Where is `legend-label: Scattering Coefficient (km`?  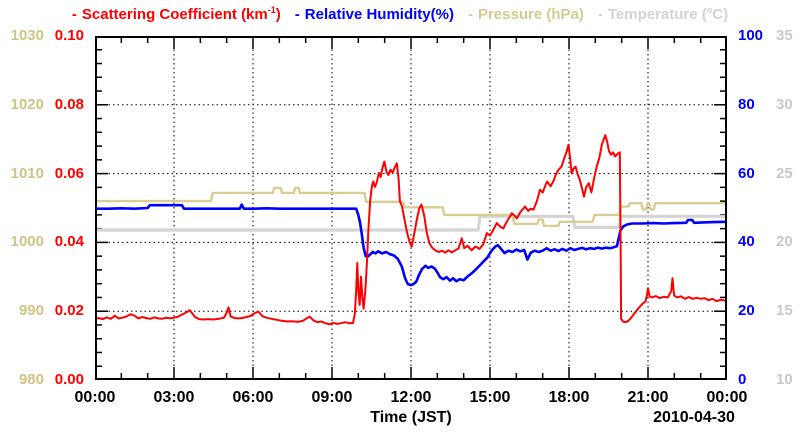 legend-label: Scattering Coefficient (km is located at coordinates (174, 14).